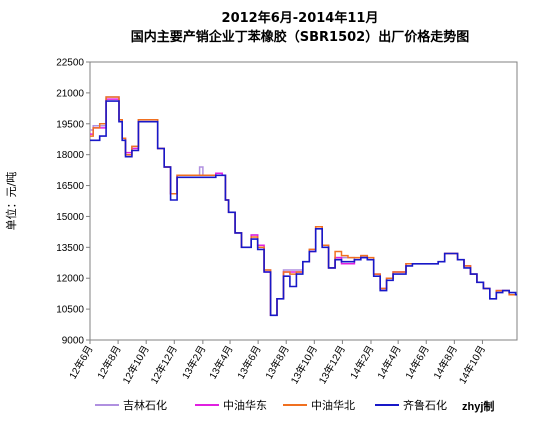  Describe the element at coordinates (70, 186) in the screenshot. I see `y-tick-label: 16500` at that location.